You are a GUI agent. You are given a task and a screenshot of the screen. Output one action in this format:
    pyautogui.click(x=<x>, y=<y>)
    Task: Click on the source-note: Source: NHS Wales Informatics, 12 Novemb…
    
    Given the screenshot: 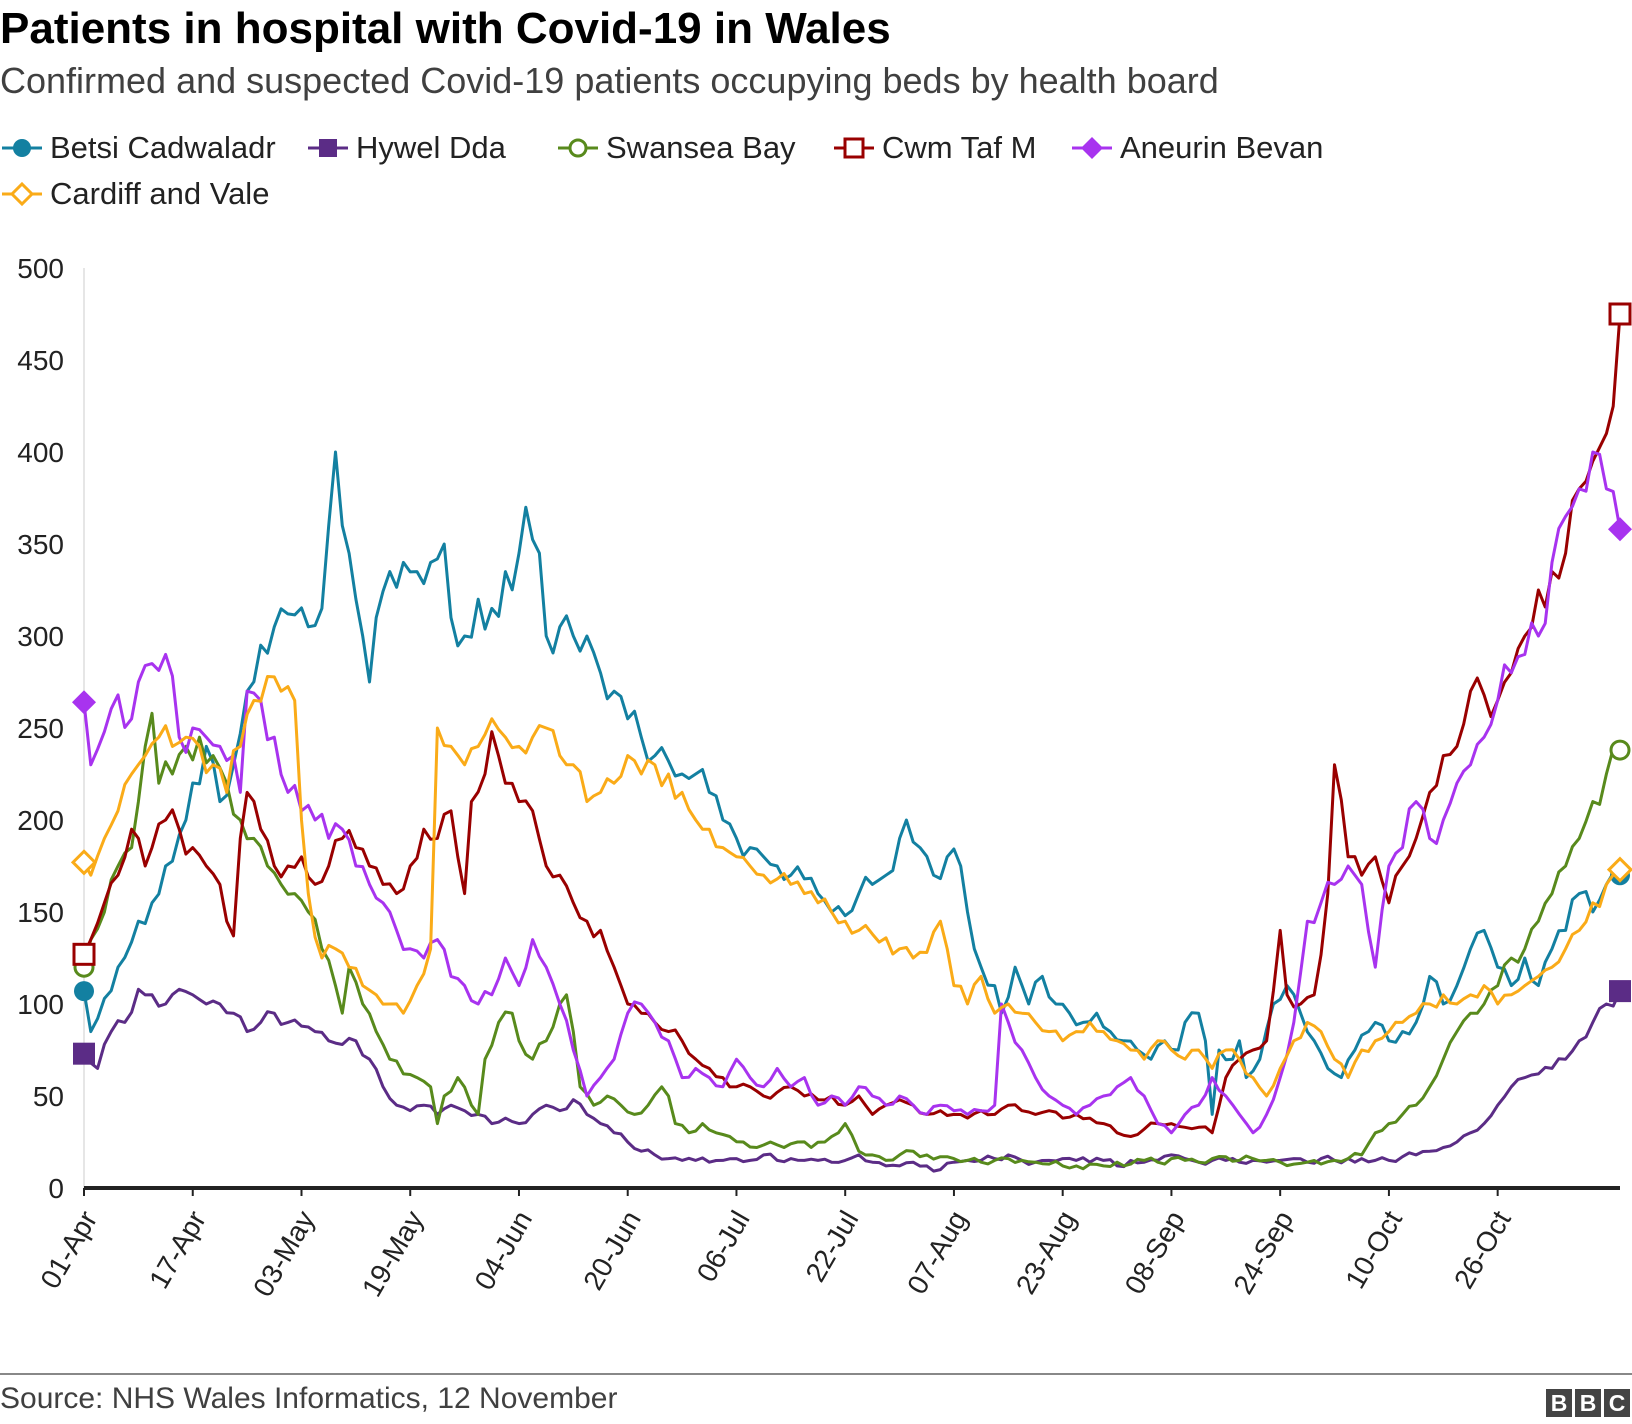 What is the action you would take?
    pyautogui.click(x=309, y=1398)
    